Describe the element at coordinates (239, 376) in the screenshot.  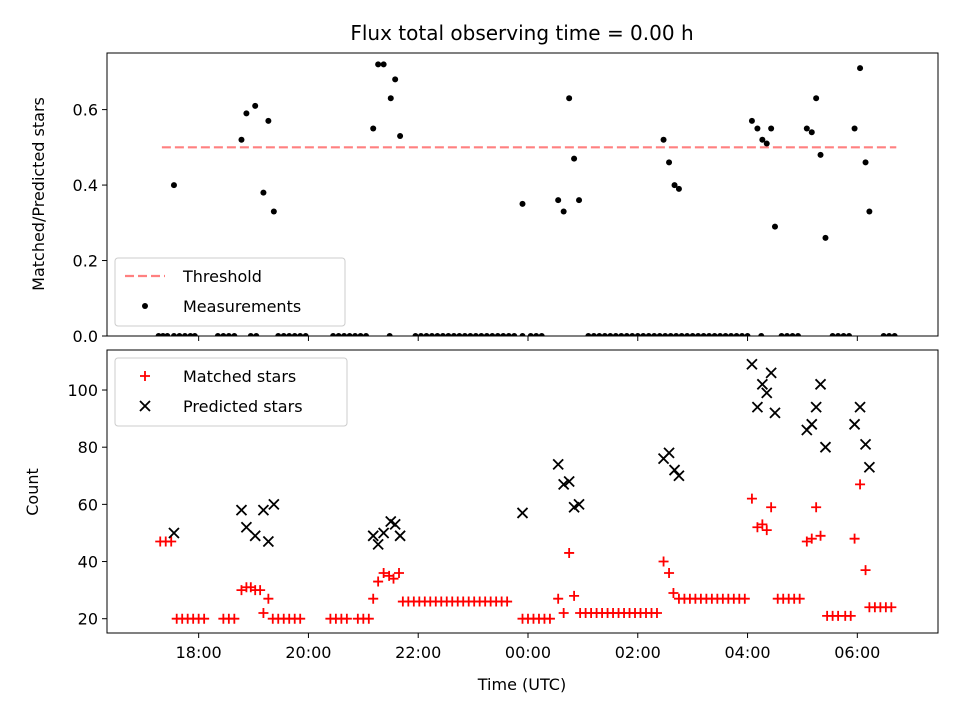
I see `legend-label: Matched stars` at that location.